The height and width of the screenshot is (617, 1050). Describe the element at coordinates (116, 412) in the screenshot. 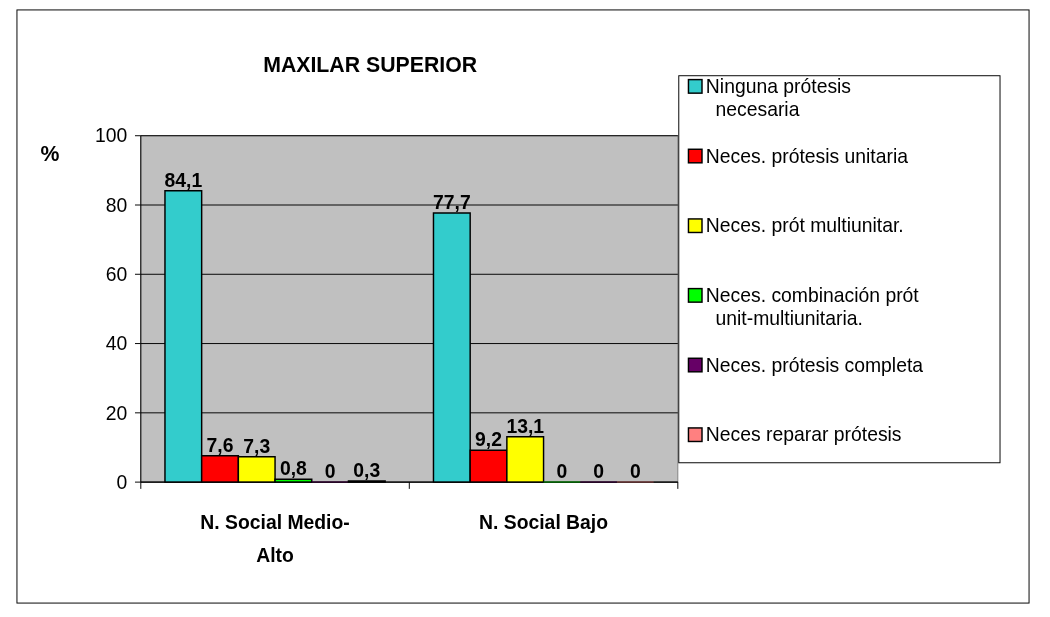

I see `y-tick-label: 20` at that location.